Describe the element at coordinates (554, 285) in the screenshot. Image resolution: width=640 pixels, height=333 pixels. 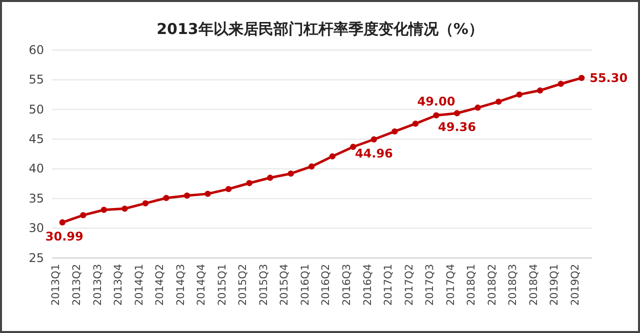
I see `x-tick-label: 2019Q1` at that location.